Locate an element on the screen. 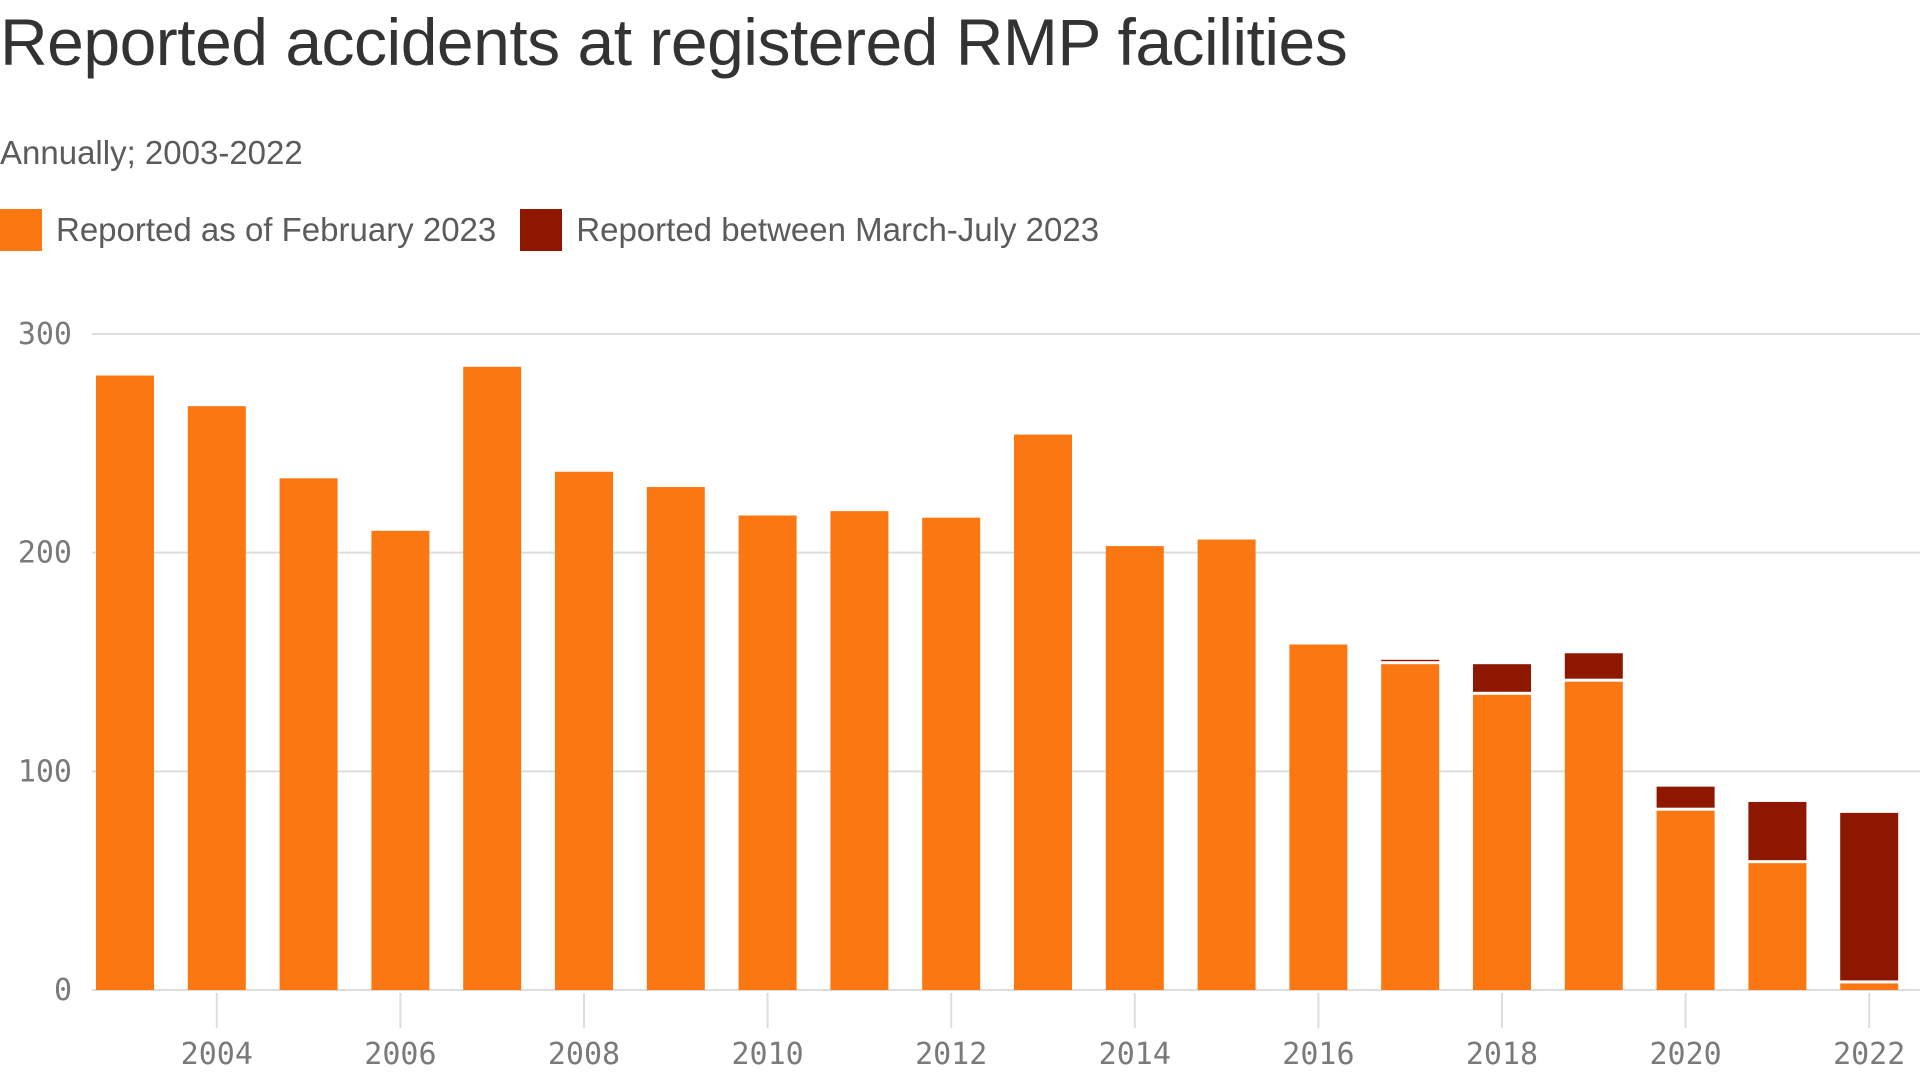  x-tick-label: 2004 is located at coordinates (217, 1054).